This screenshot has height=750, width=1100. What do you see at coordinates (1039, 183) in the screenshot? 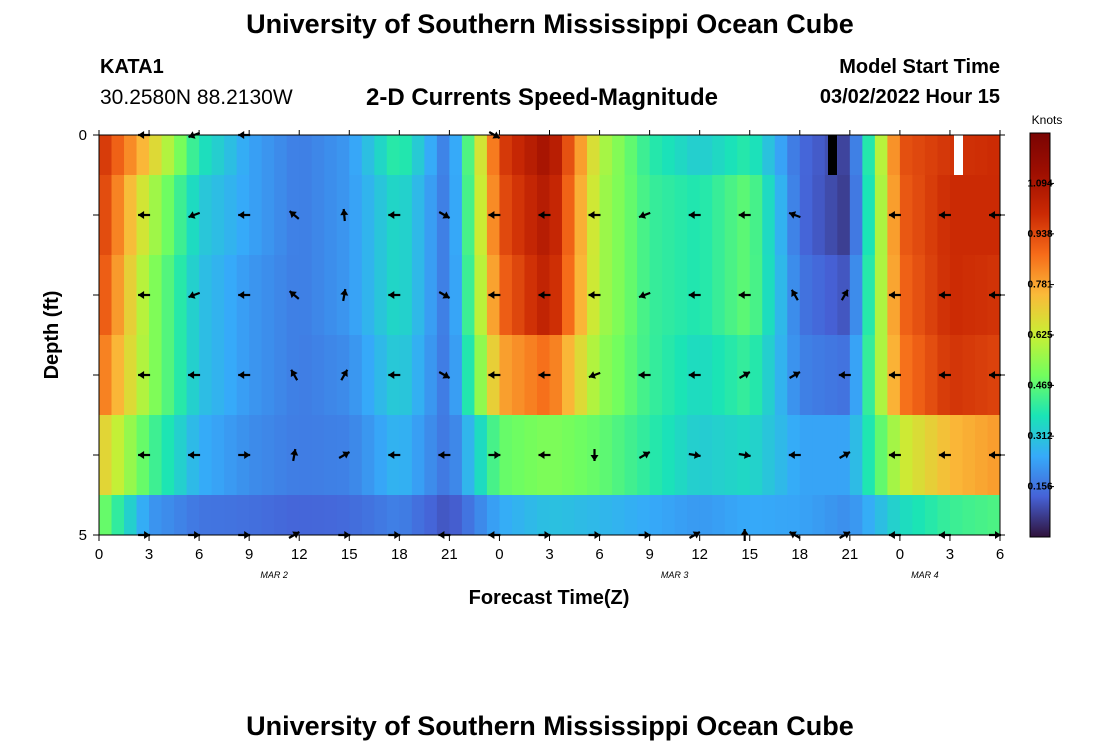
I see `colorbar-tick-label: 1.094` at bounding box center [1039, 183].